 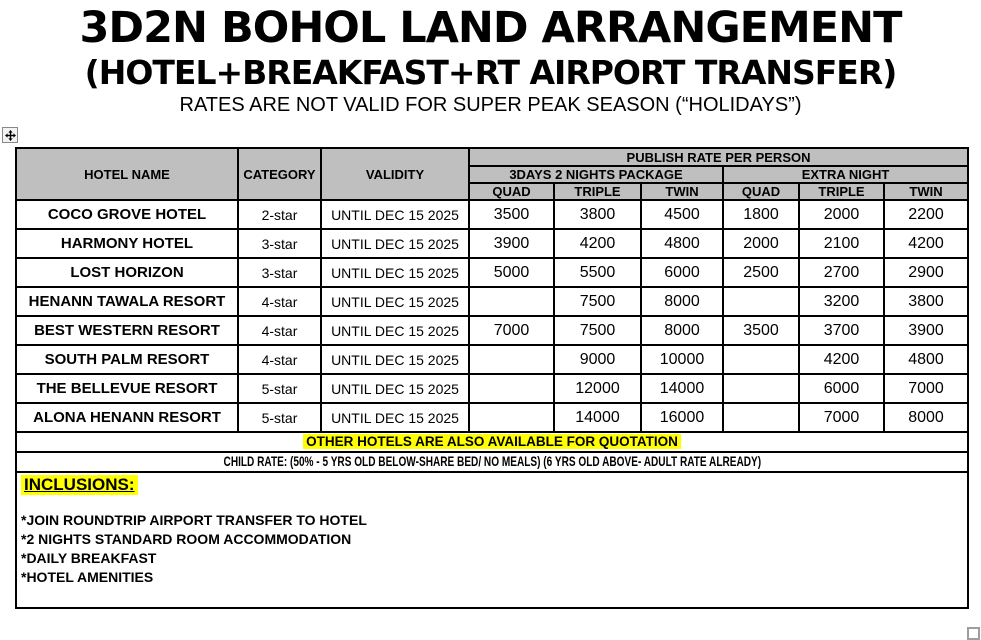 I want to click on rate-cell: 16000, so click(x=682, y=417).